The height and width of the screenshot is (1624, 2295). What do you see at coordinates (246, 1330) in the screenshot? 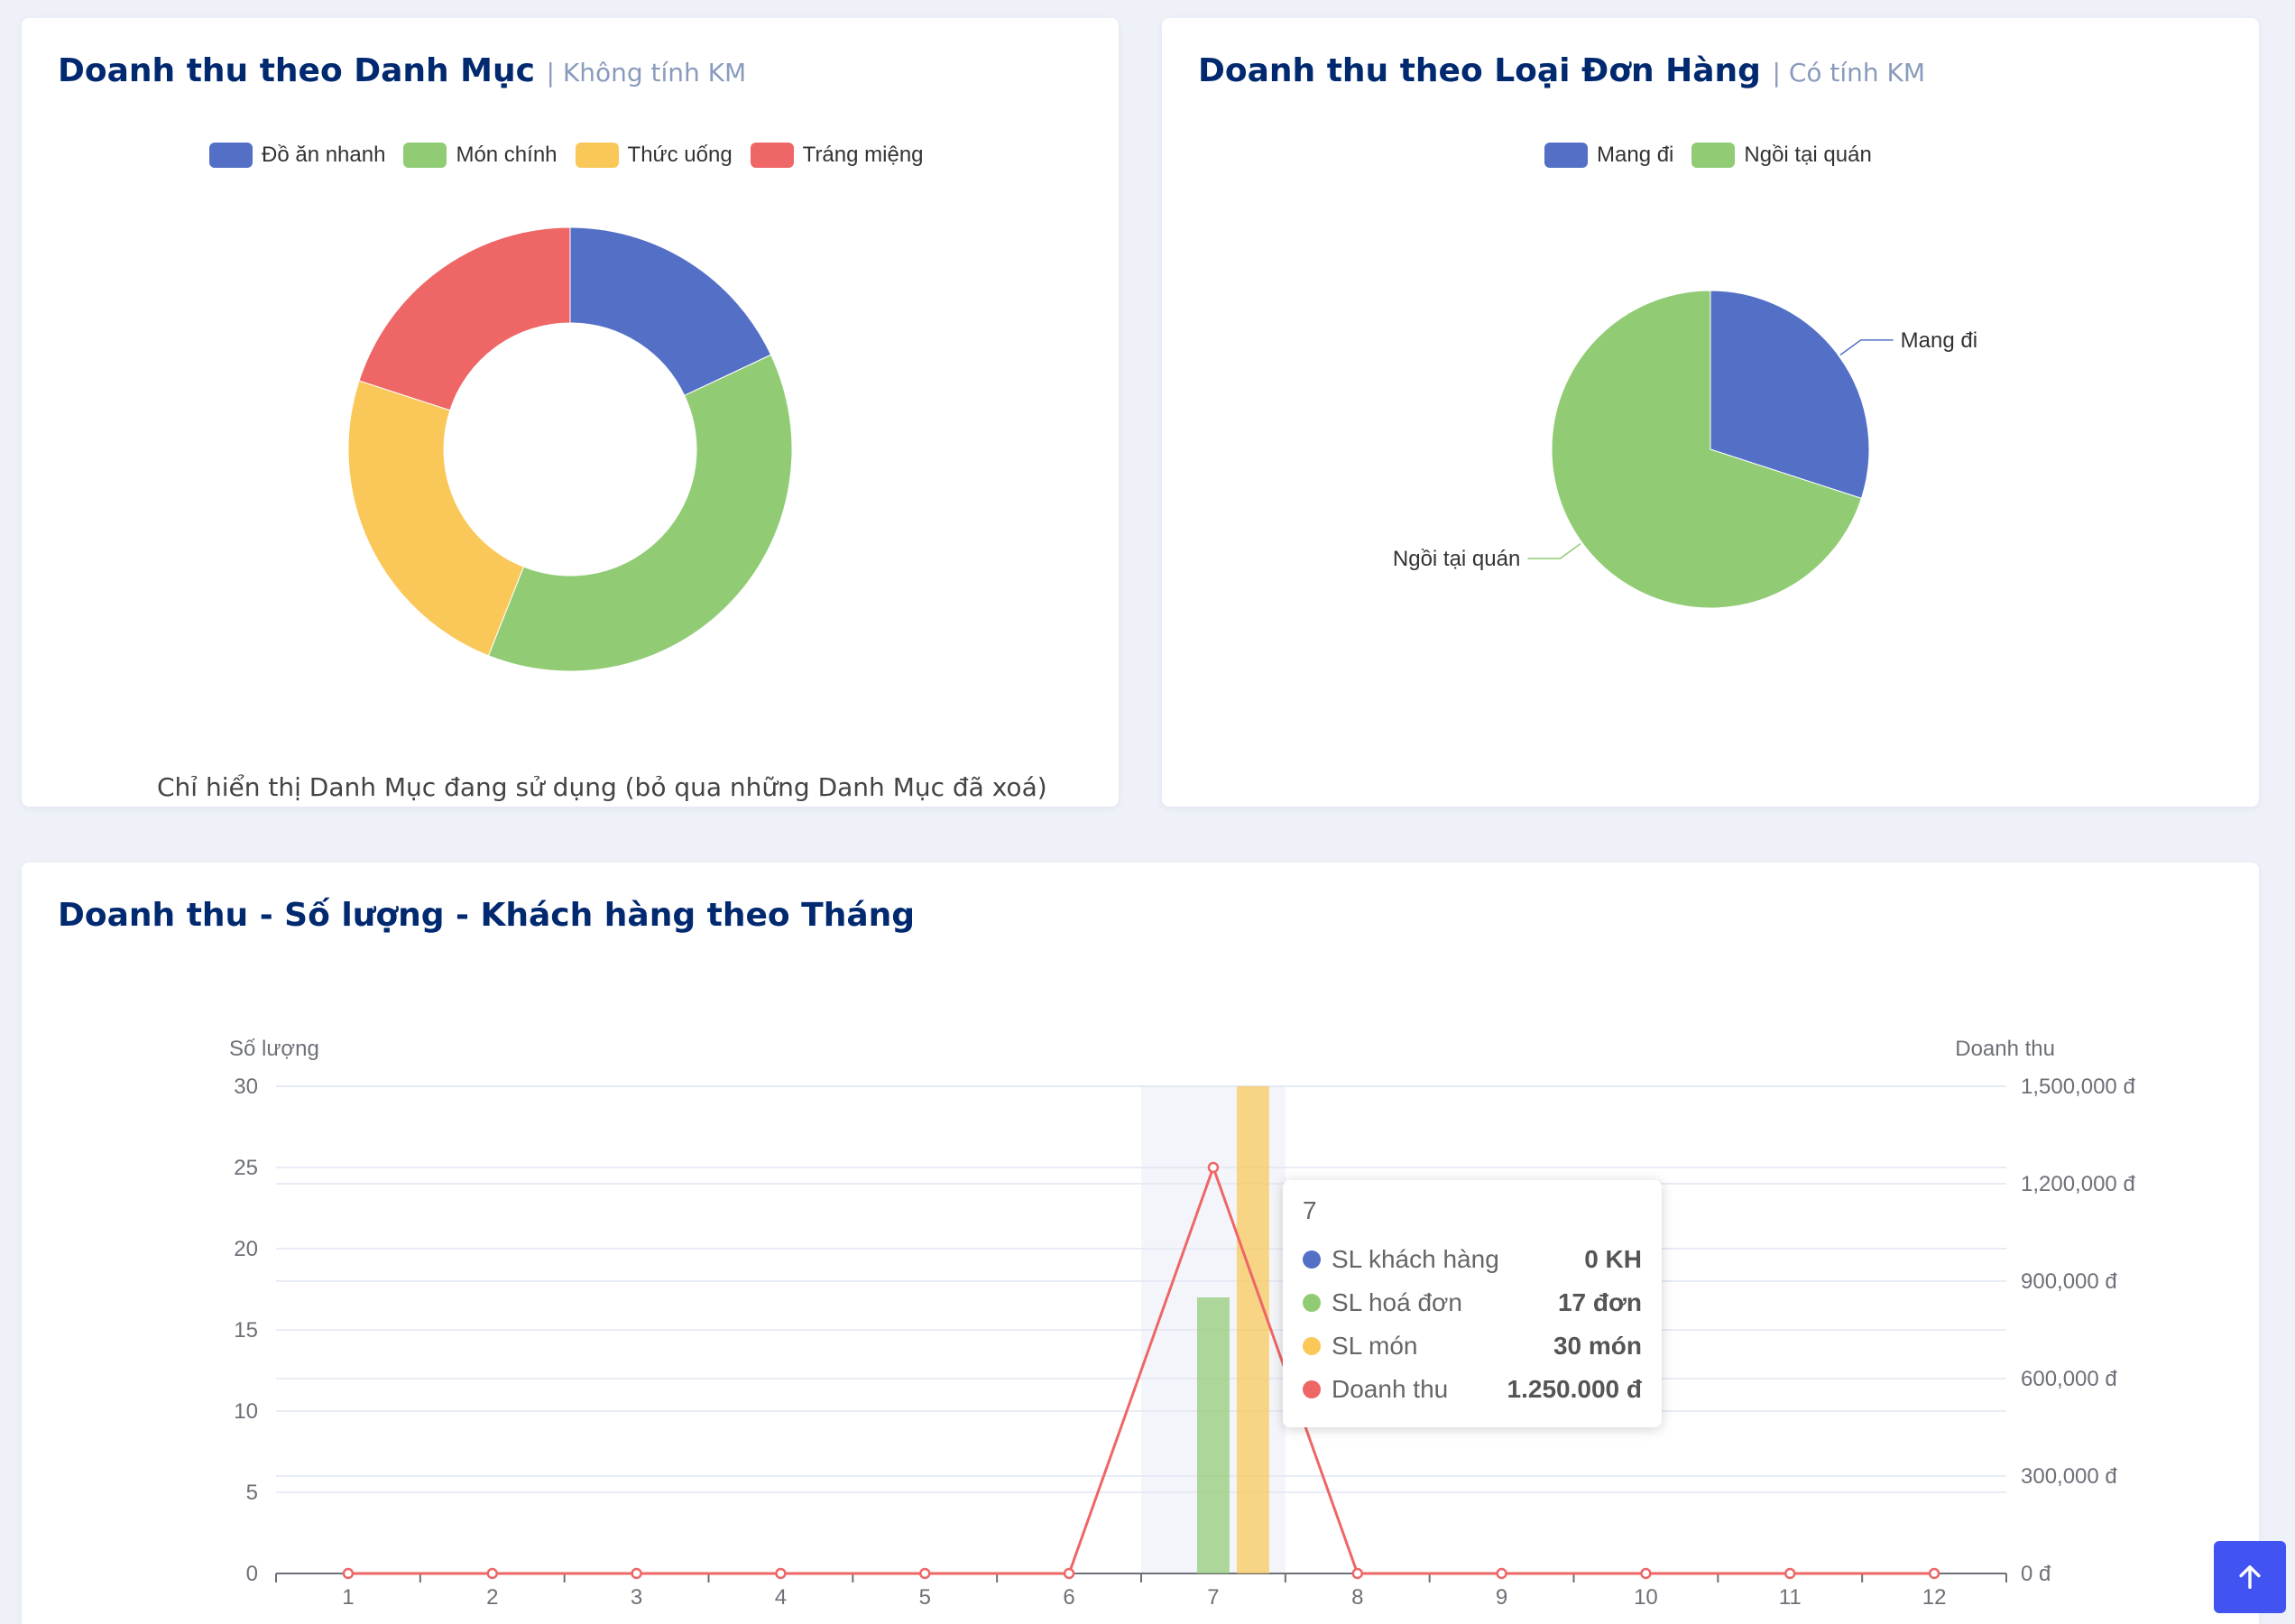
I see `y-tick-label: 15` at bounding box center [246, 1330].